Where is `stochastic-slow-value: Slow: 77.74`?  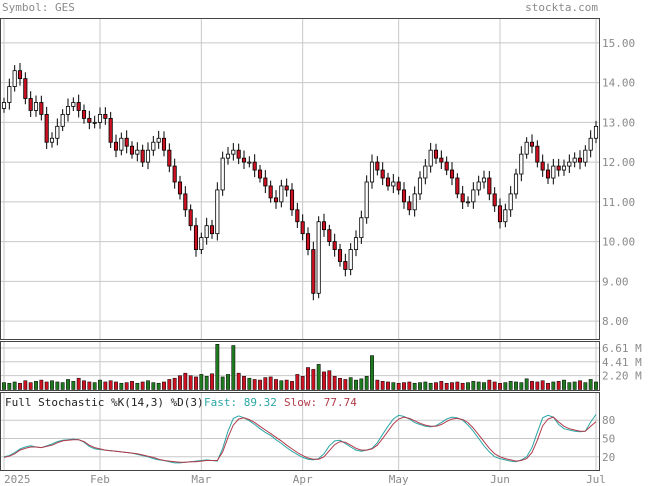 stochastic-slow-value: Slow: 77.74 is located at coordinates (320, 402).